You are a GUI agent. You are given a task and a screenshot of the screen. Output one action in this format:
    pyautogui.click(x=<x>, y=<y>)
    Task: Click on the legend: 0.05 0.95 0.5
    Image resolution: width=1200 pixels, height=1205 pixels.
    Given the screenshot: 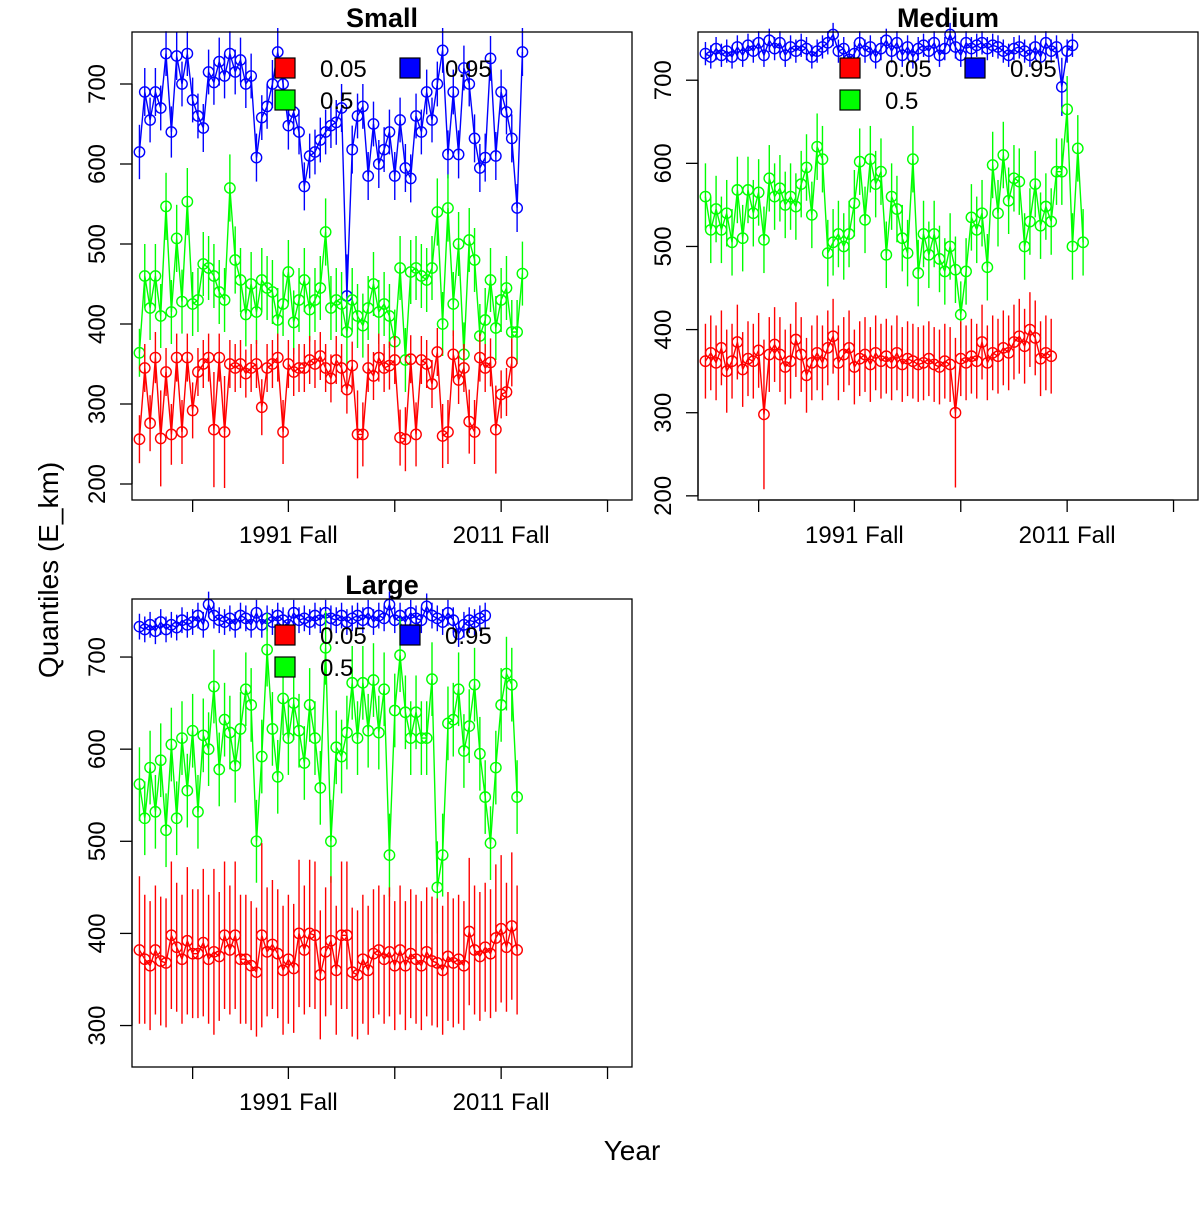 What is the action you would take?
    pyautogui.click(x=948, y=85)
    